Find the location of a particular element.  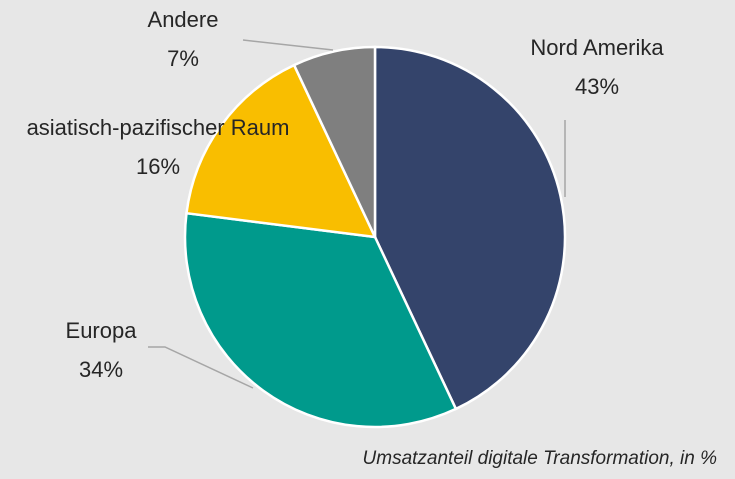

slice-label: Andere 7% is located at coordinates (183, 39).